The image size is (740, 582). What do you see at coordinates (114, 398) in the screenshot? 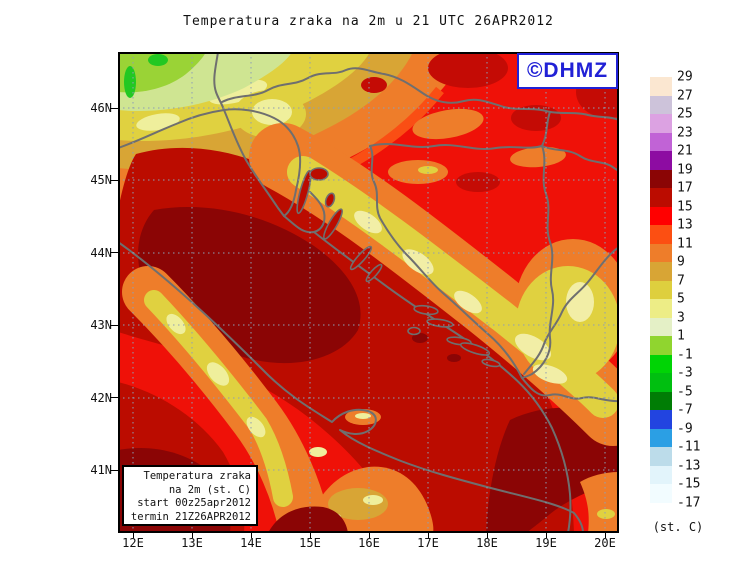
I see `lat-tick-42N` at bounding box center [114, 398].